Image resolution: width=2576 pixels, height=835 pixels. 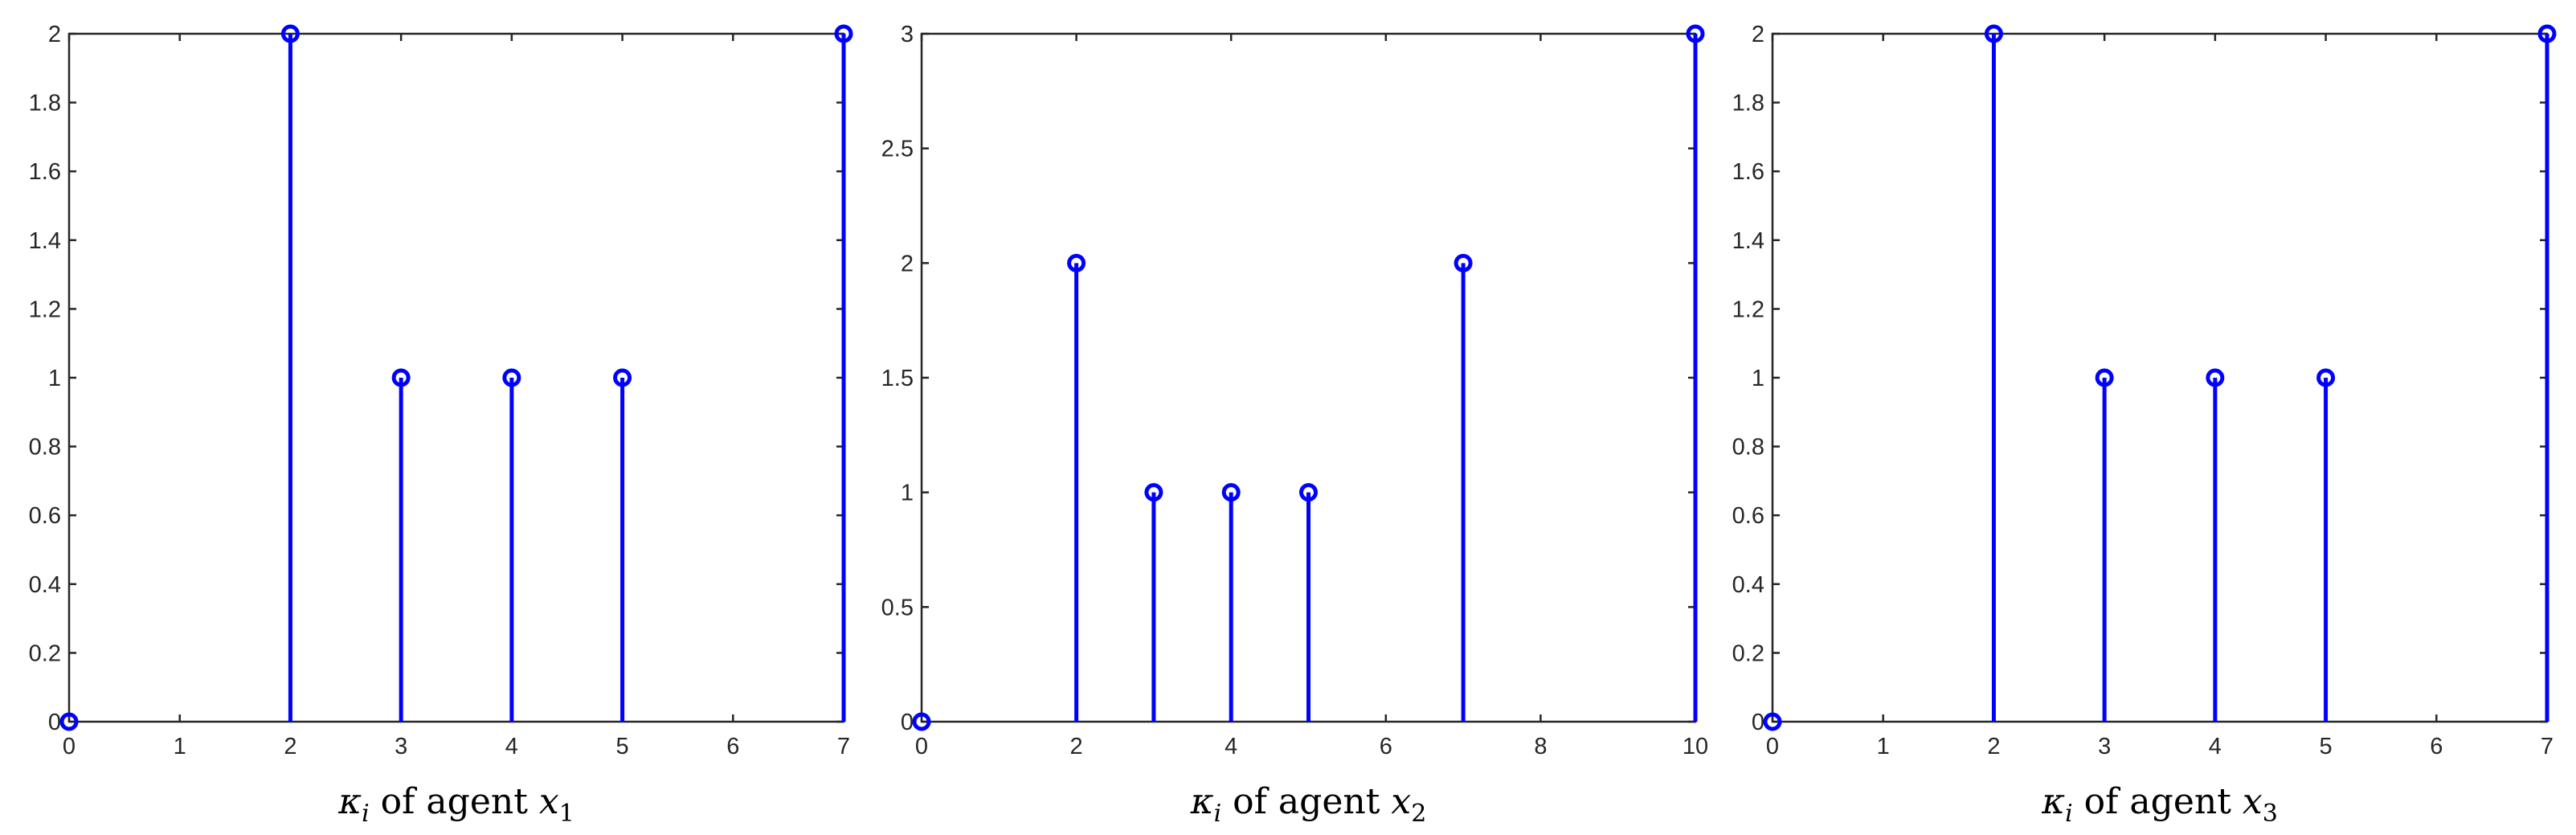 What do you see at coordinates (897, 607) in the screenshot?
I see `y-tick-label: 0.5` at bounding box center [897, 607].